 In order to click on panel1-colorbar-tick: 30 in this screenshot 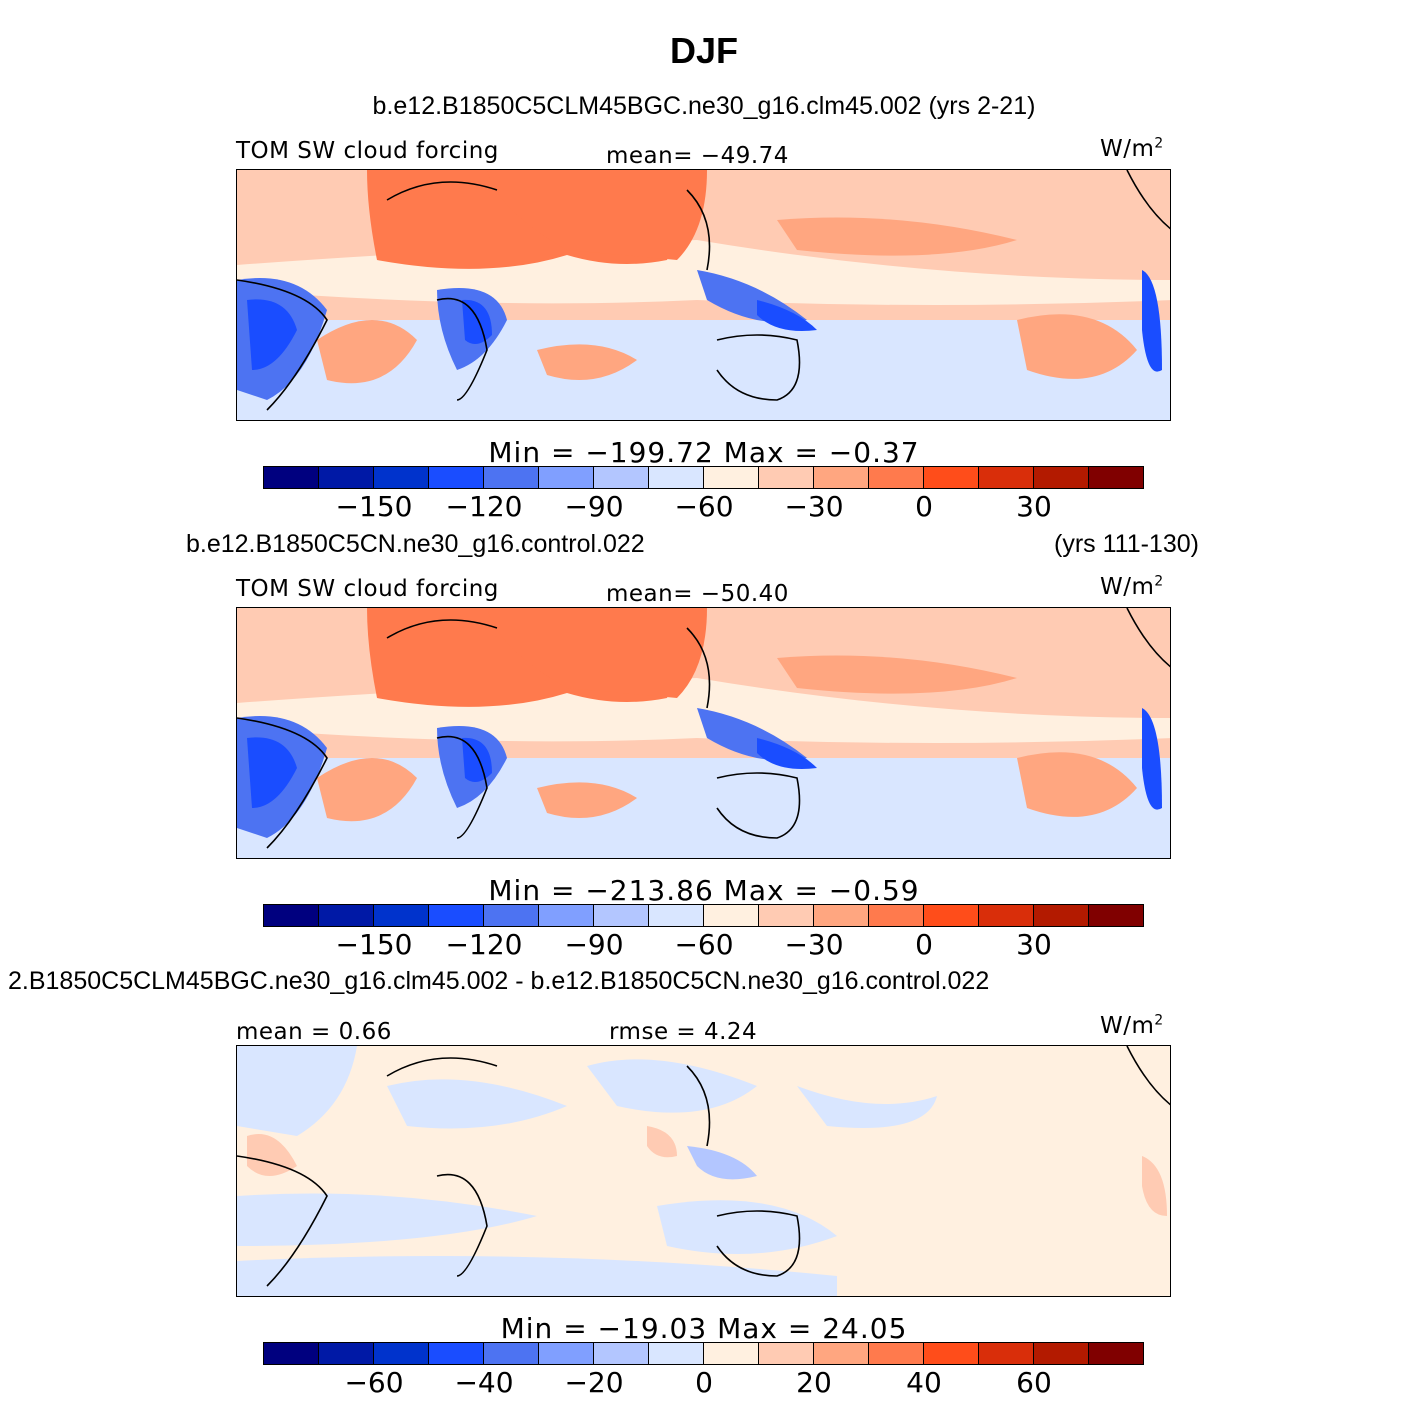, I will do `click(1034, 506)`.